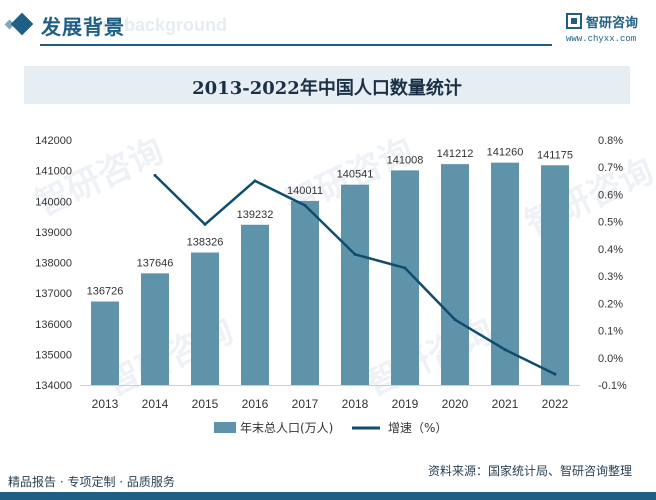 The width and height of the screenshot is (656, 500). What do you see at coordinates (205, 404) in the screenshot?
I see `x-tick-label: 2015` at bounding box center [205, 404].